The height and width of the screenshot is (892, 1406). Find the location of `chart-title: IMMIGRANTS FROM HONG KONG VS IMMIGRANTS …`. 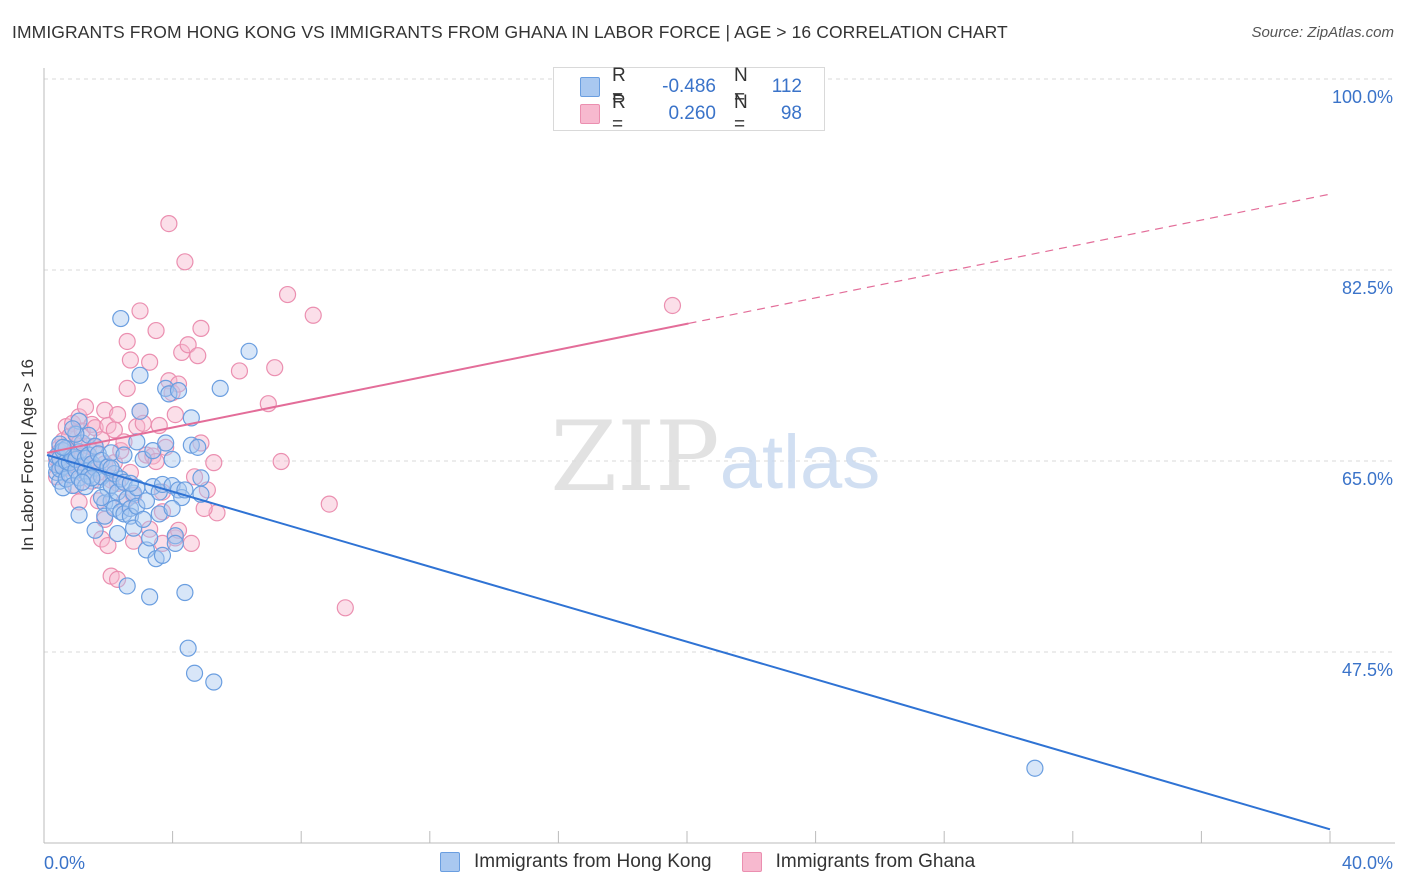

chart-title: IMMIGRANTS FROM HONG KONG VS IMMIGRANTS … is located at coordinates (510, 32).